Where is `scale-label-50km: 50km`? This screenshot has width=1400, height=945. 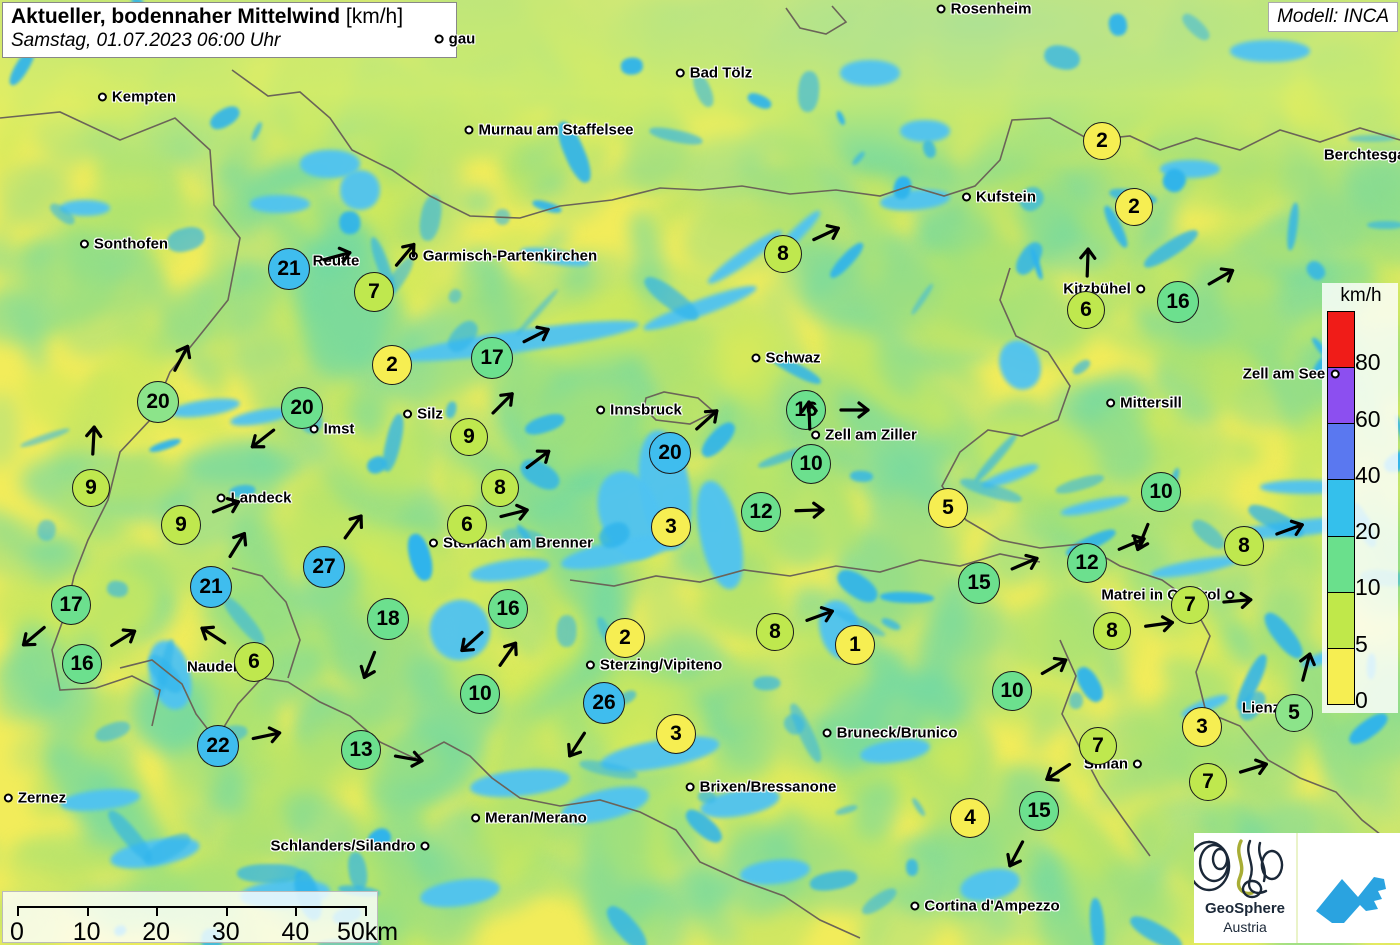 scale-label-50km: 50km is located at coordinates (368, 931).